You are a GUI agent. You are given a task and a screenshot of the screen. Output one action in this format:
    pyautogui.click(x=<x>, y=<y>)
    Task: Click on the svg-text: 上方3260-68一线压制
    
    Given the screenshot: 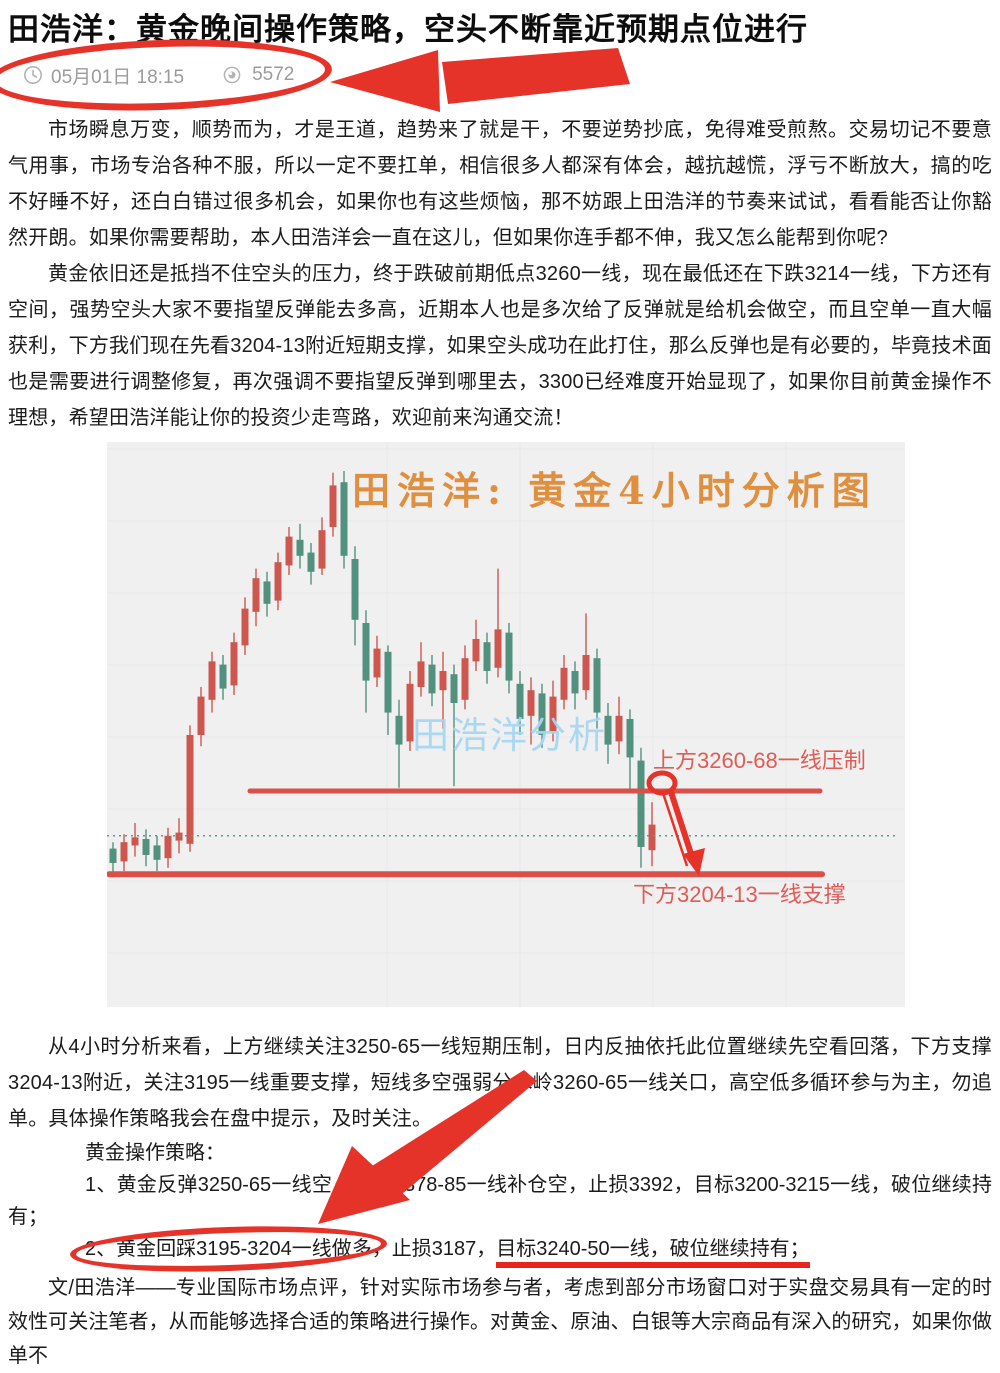 What is the action you would take?
    pyautogui.click(x=759, y=760)
    